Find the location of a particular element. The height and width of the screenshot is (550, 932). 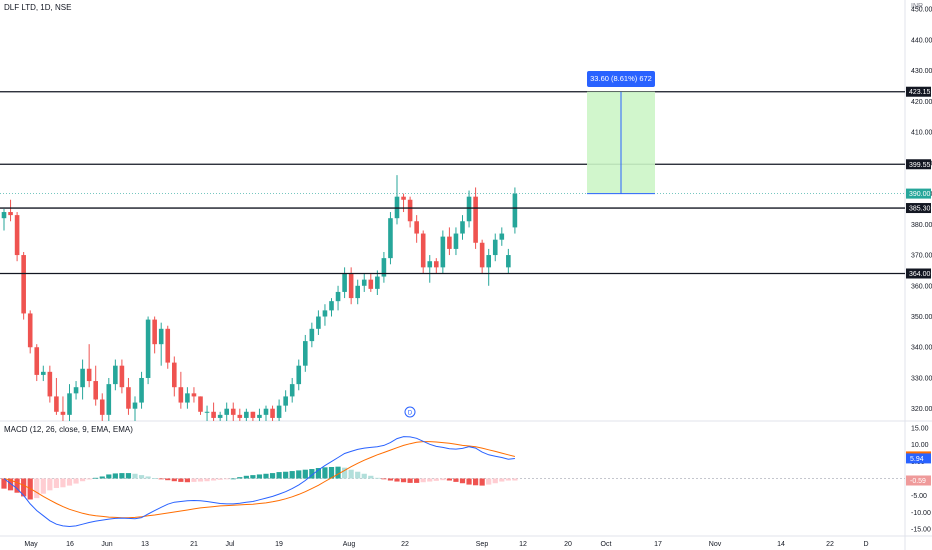

x-tick-label: 16 is located at coordinates (70, 544).